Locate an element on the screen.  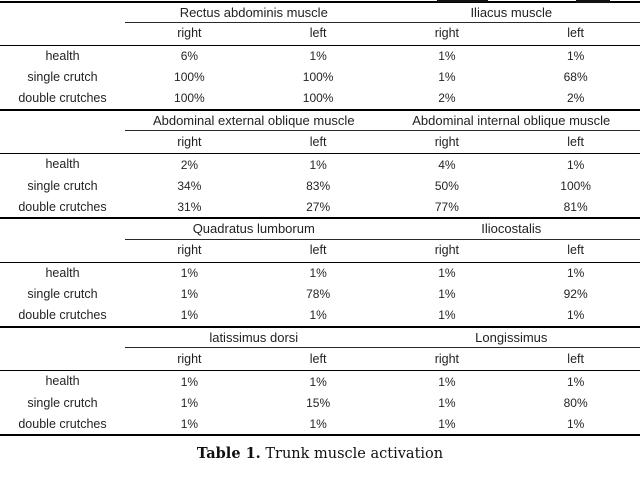
table-row: double crutches 31% 27% 77% 81% is located at coordinates (320, 208).